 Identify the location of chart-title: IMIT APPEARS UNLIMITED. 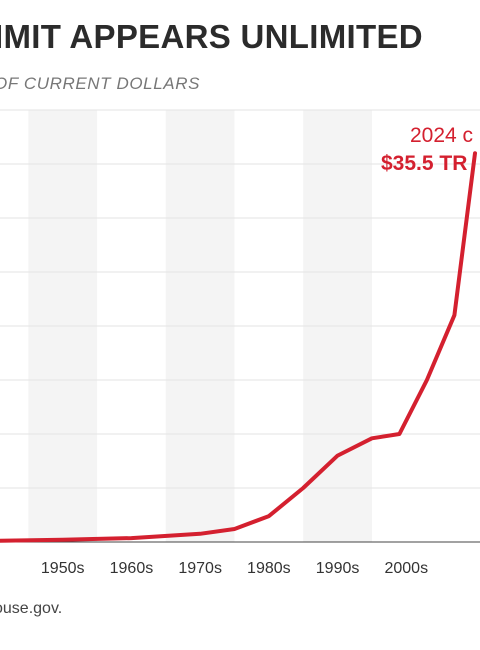
(211, 36).